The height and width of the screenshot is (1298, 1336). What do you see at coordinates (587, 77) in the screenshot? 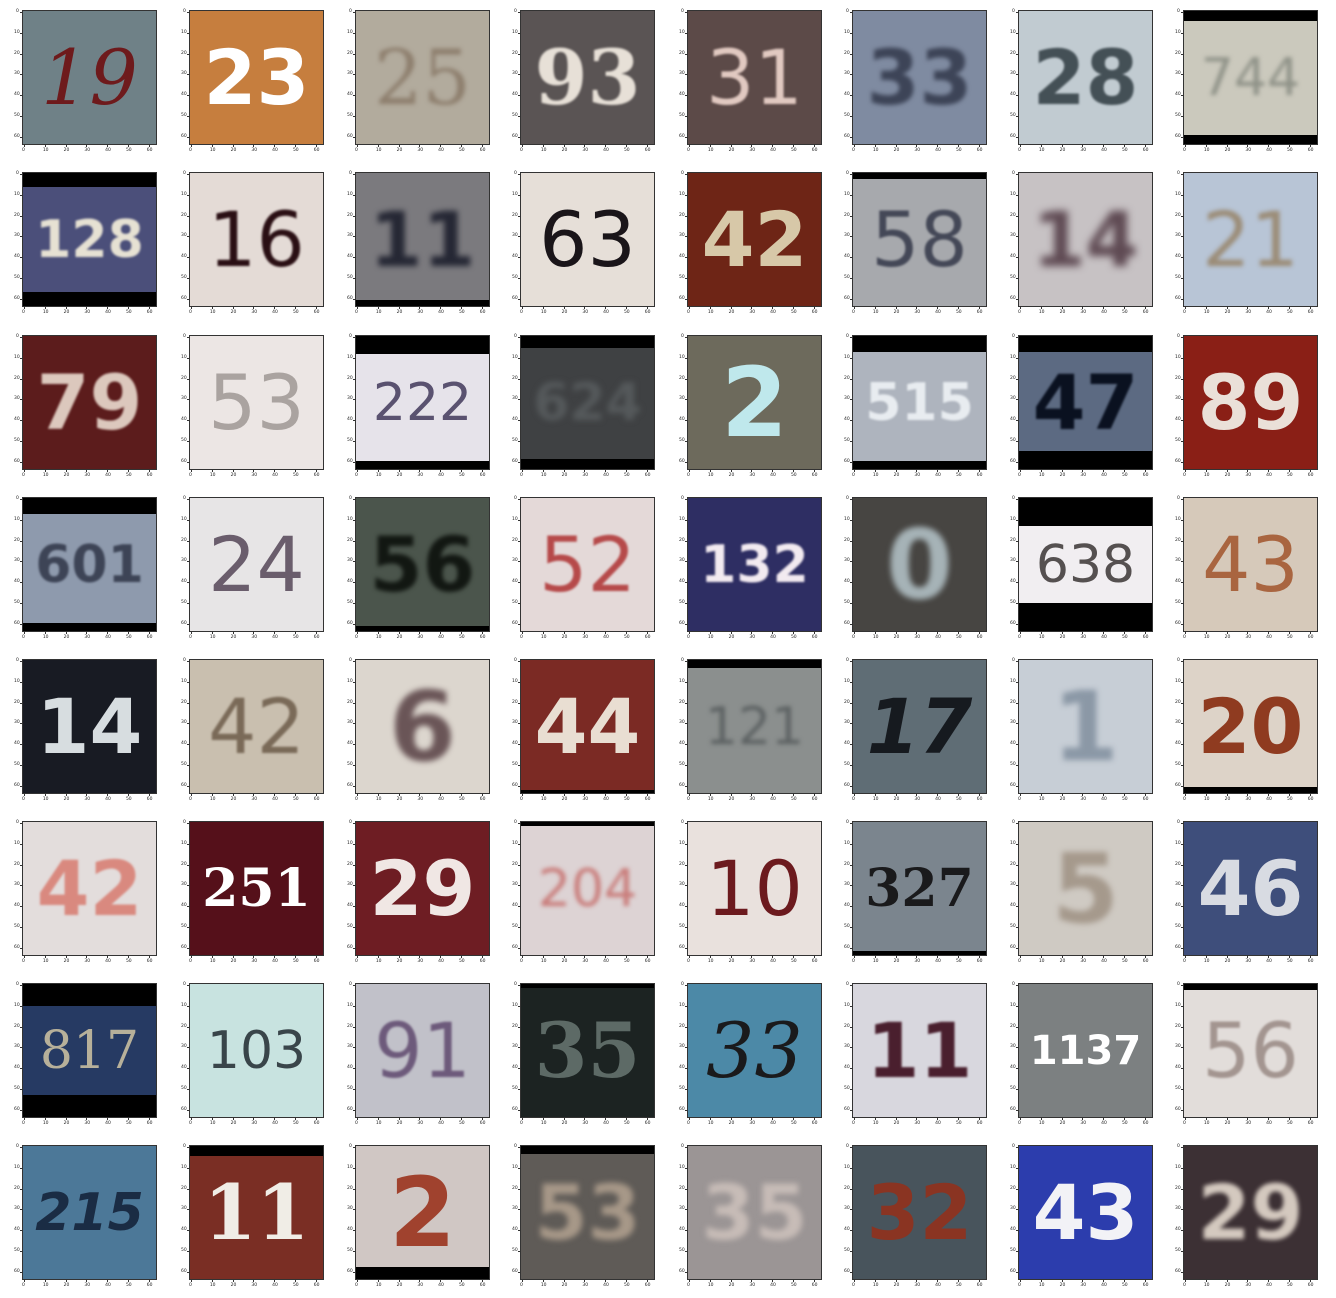
I see `tile-image: 93` at bounding box center [587, 77].